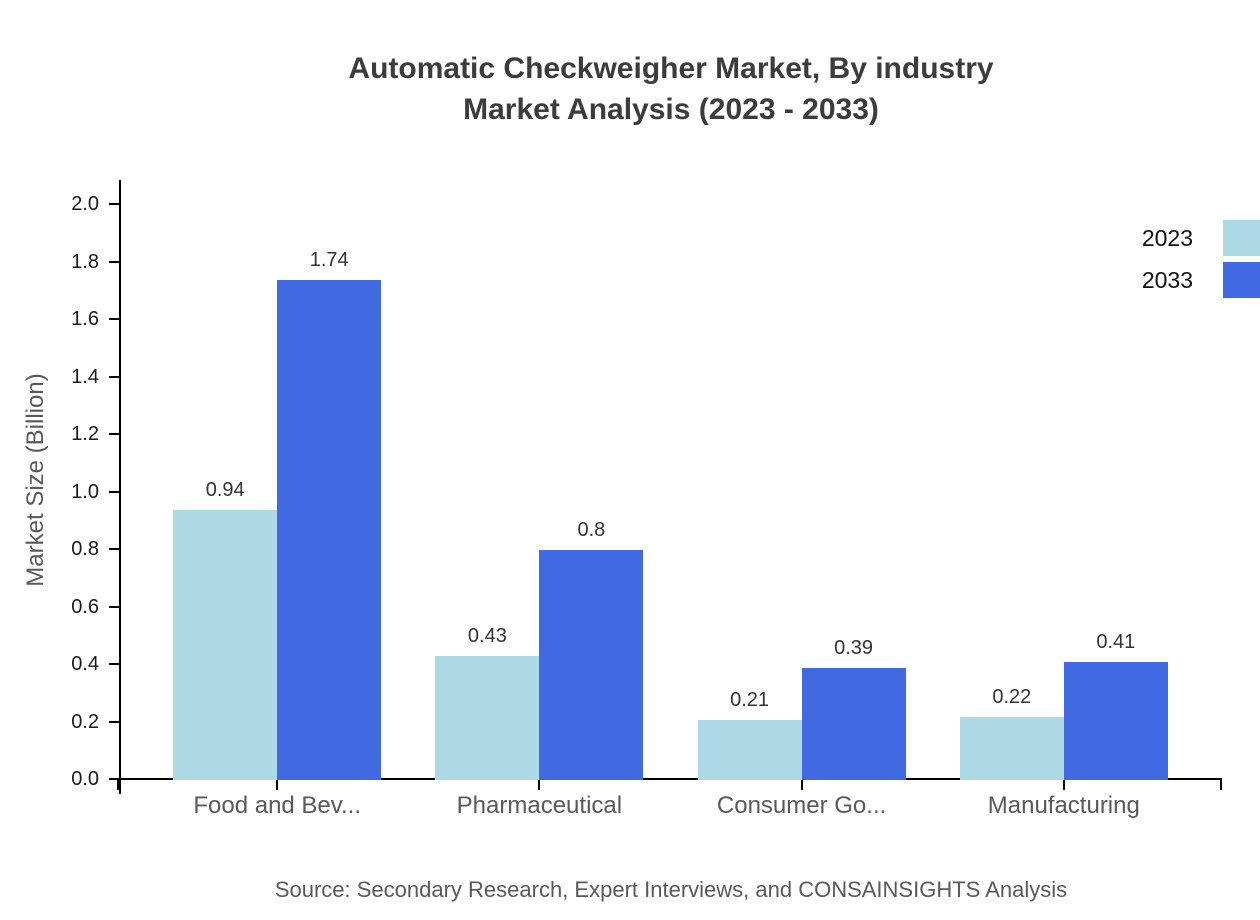  What do you see at coordinates (120, 487) in the screenshot?
I see `y-axis-line` at bounding box center [120, 487].